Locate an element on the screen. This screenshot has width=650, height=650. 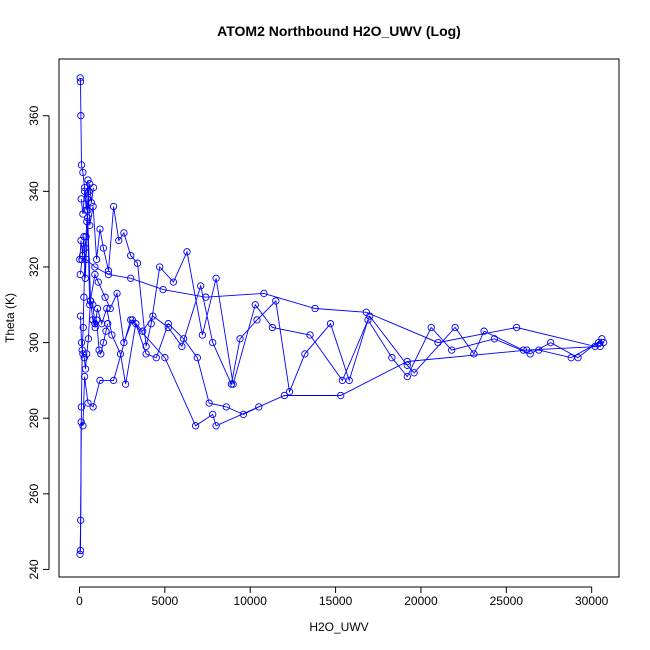
y-tick-label: 280 is located at coordinates (34, 418).